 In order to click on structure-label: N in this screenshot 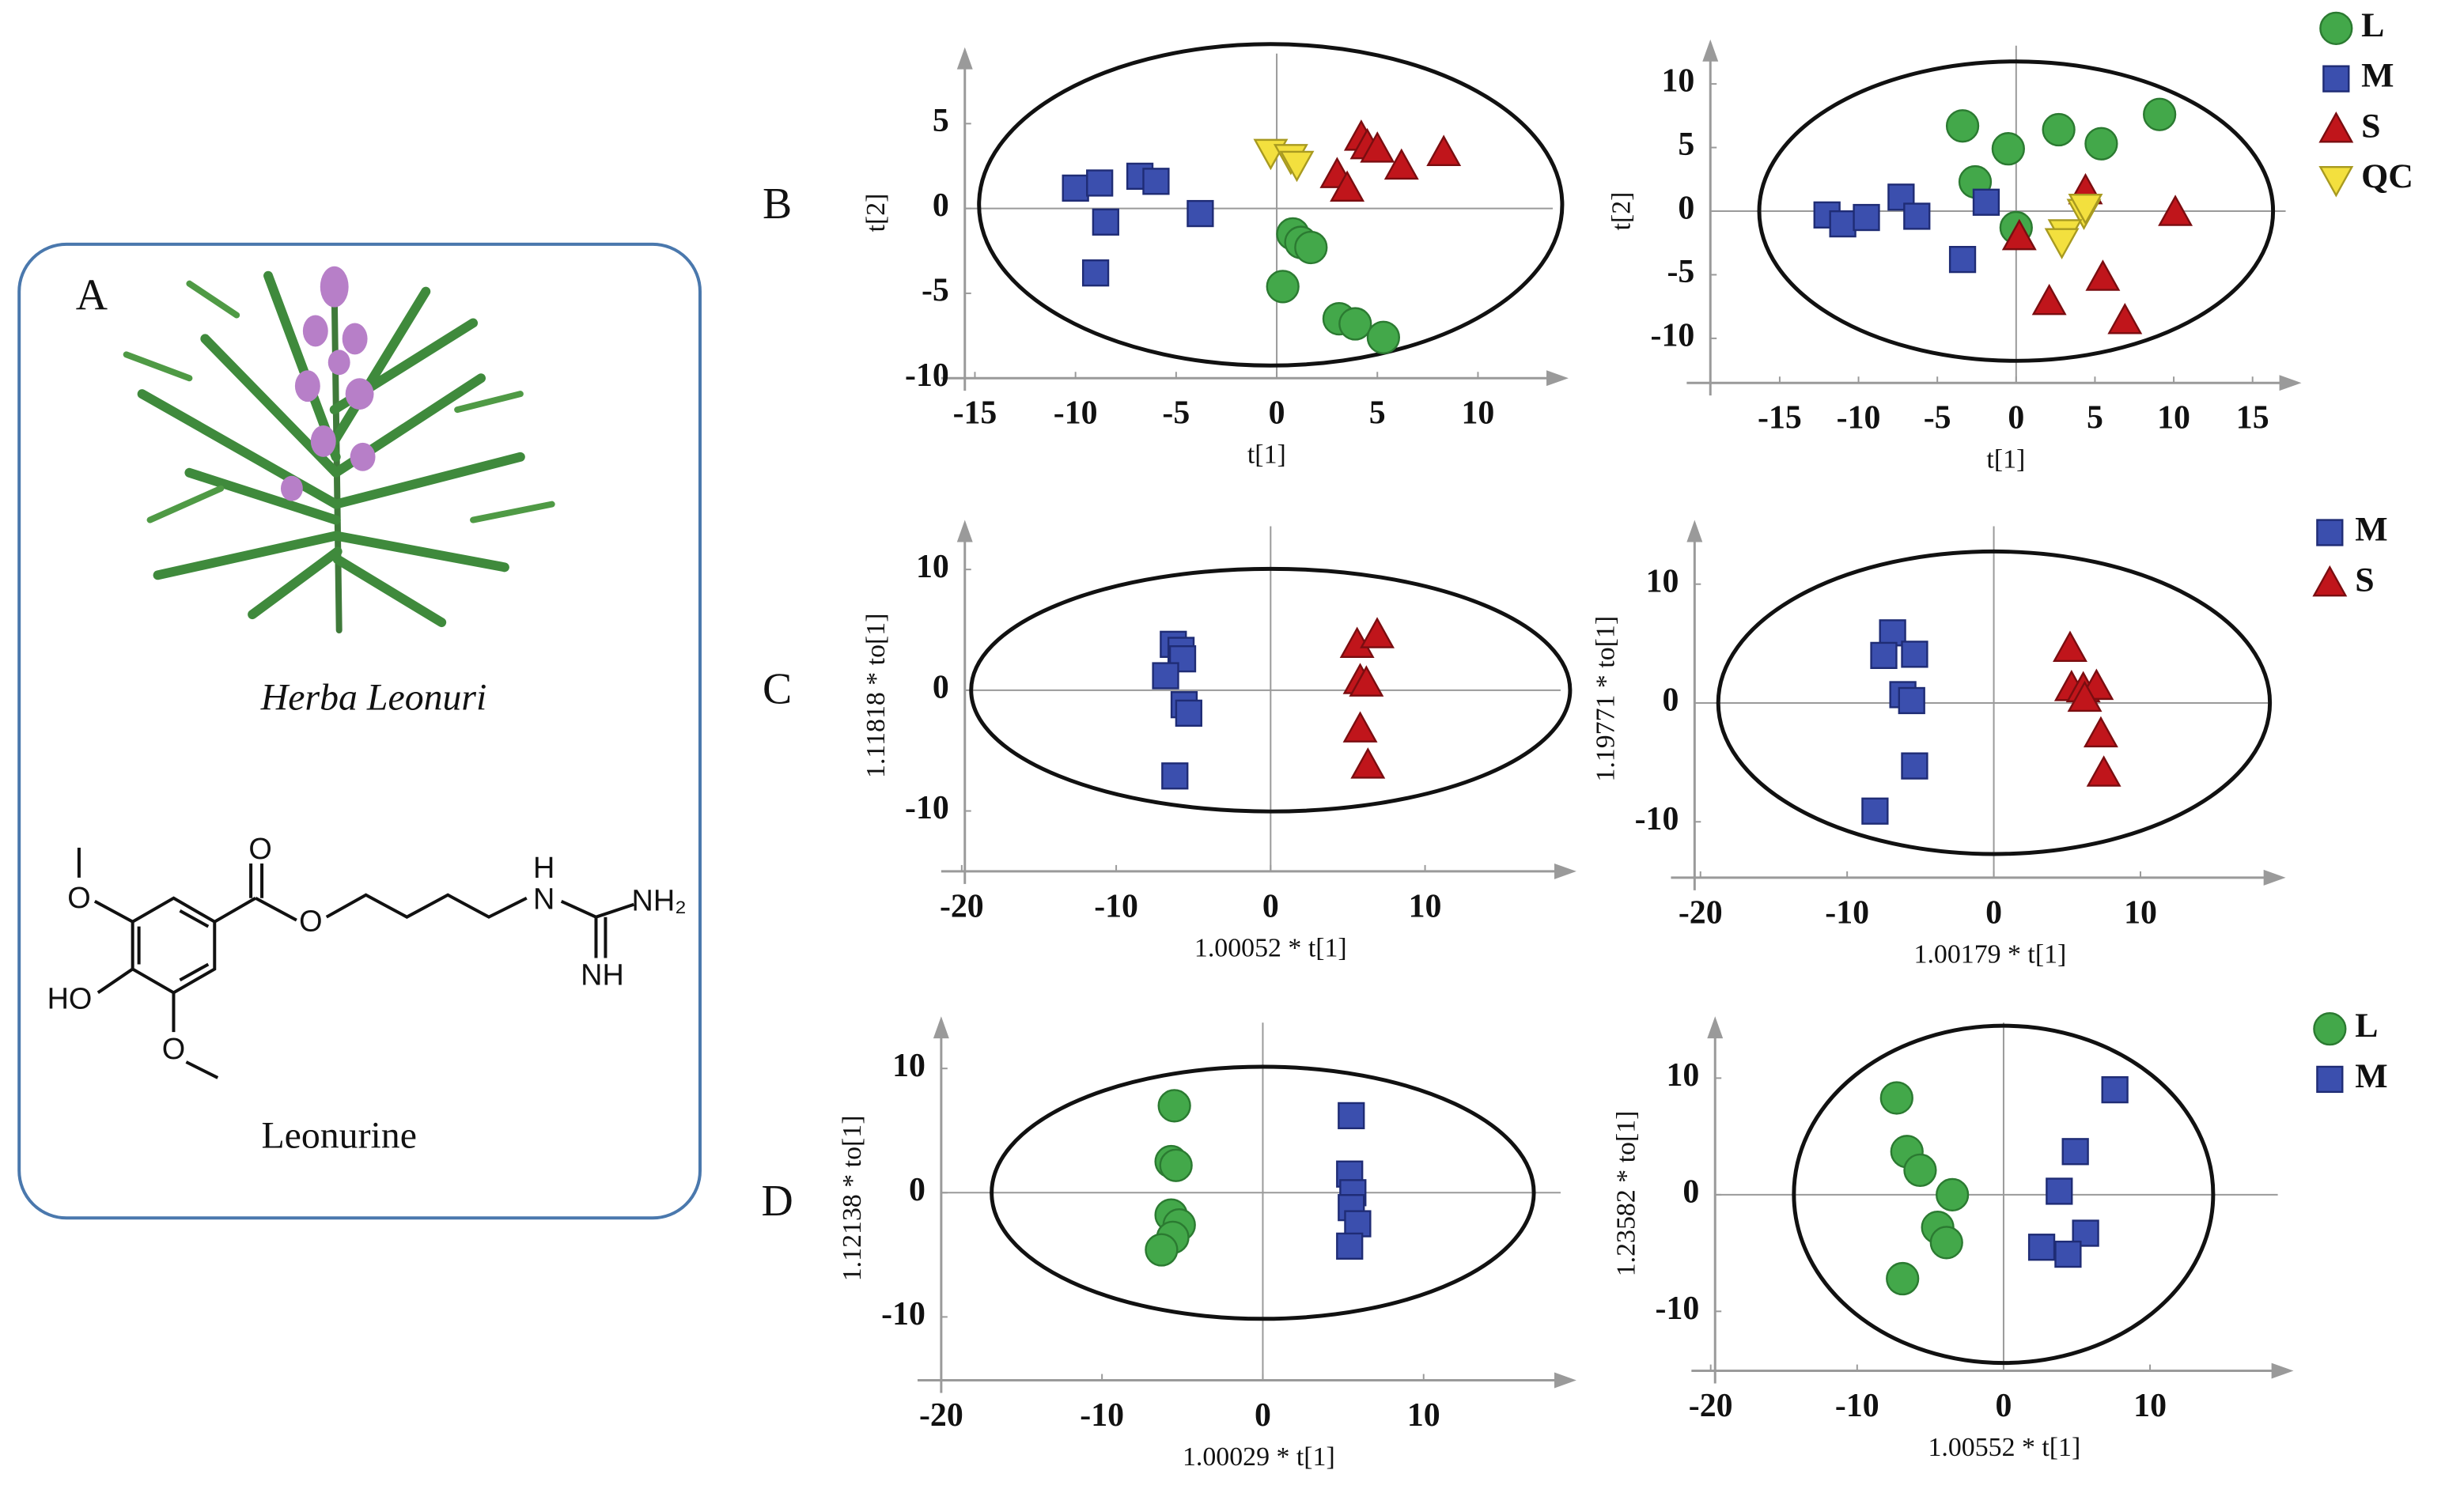, I will do `click(543, 899)`.